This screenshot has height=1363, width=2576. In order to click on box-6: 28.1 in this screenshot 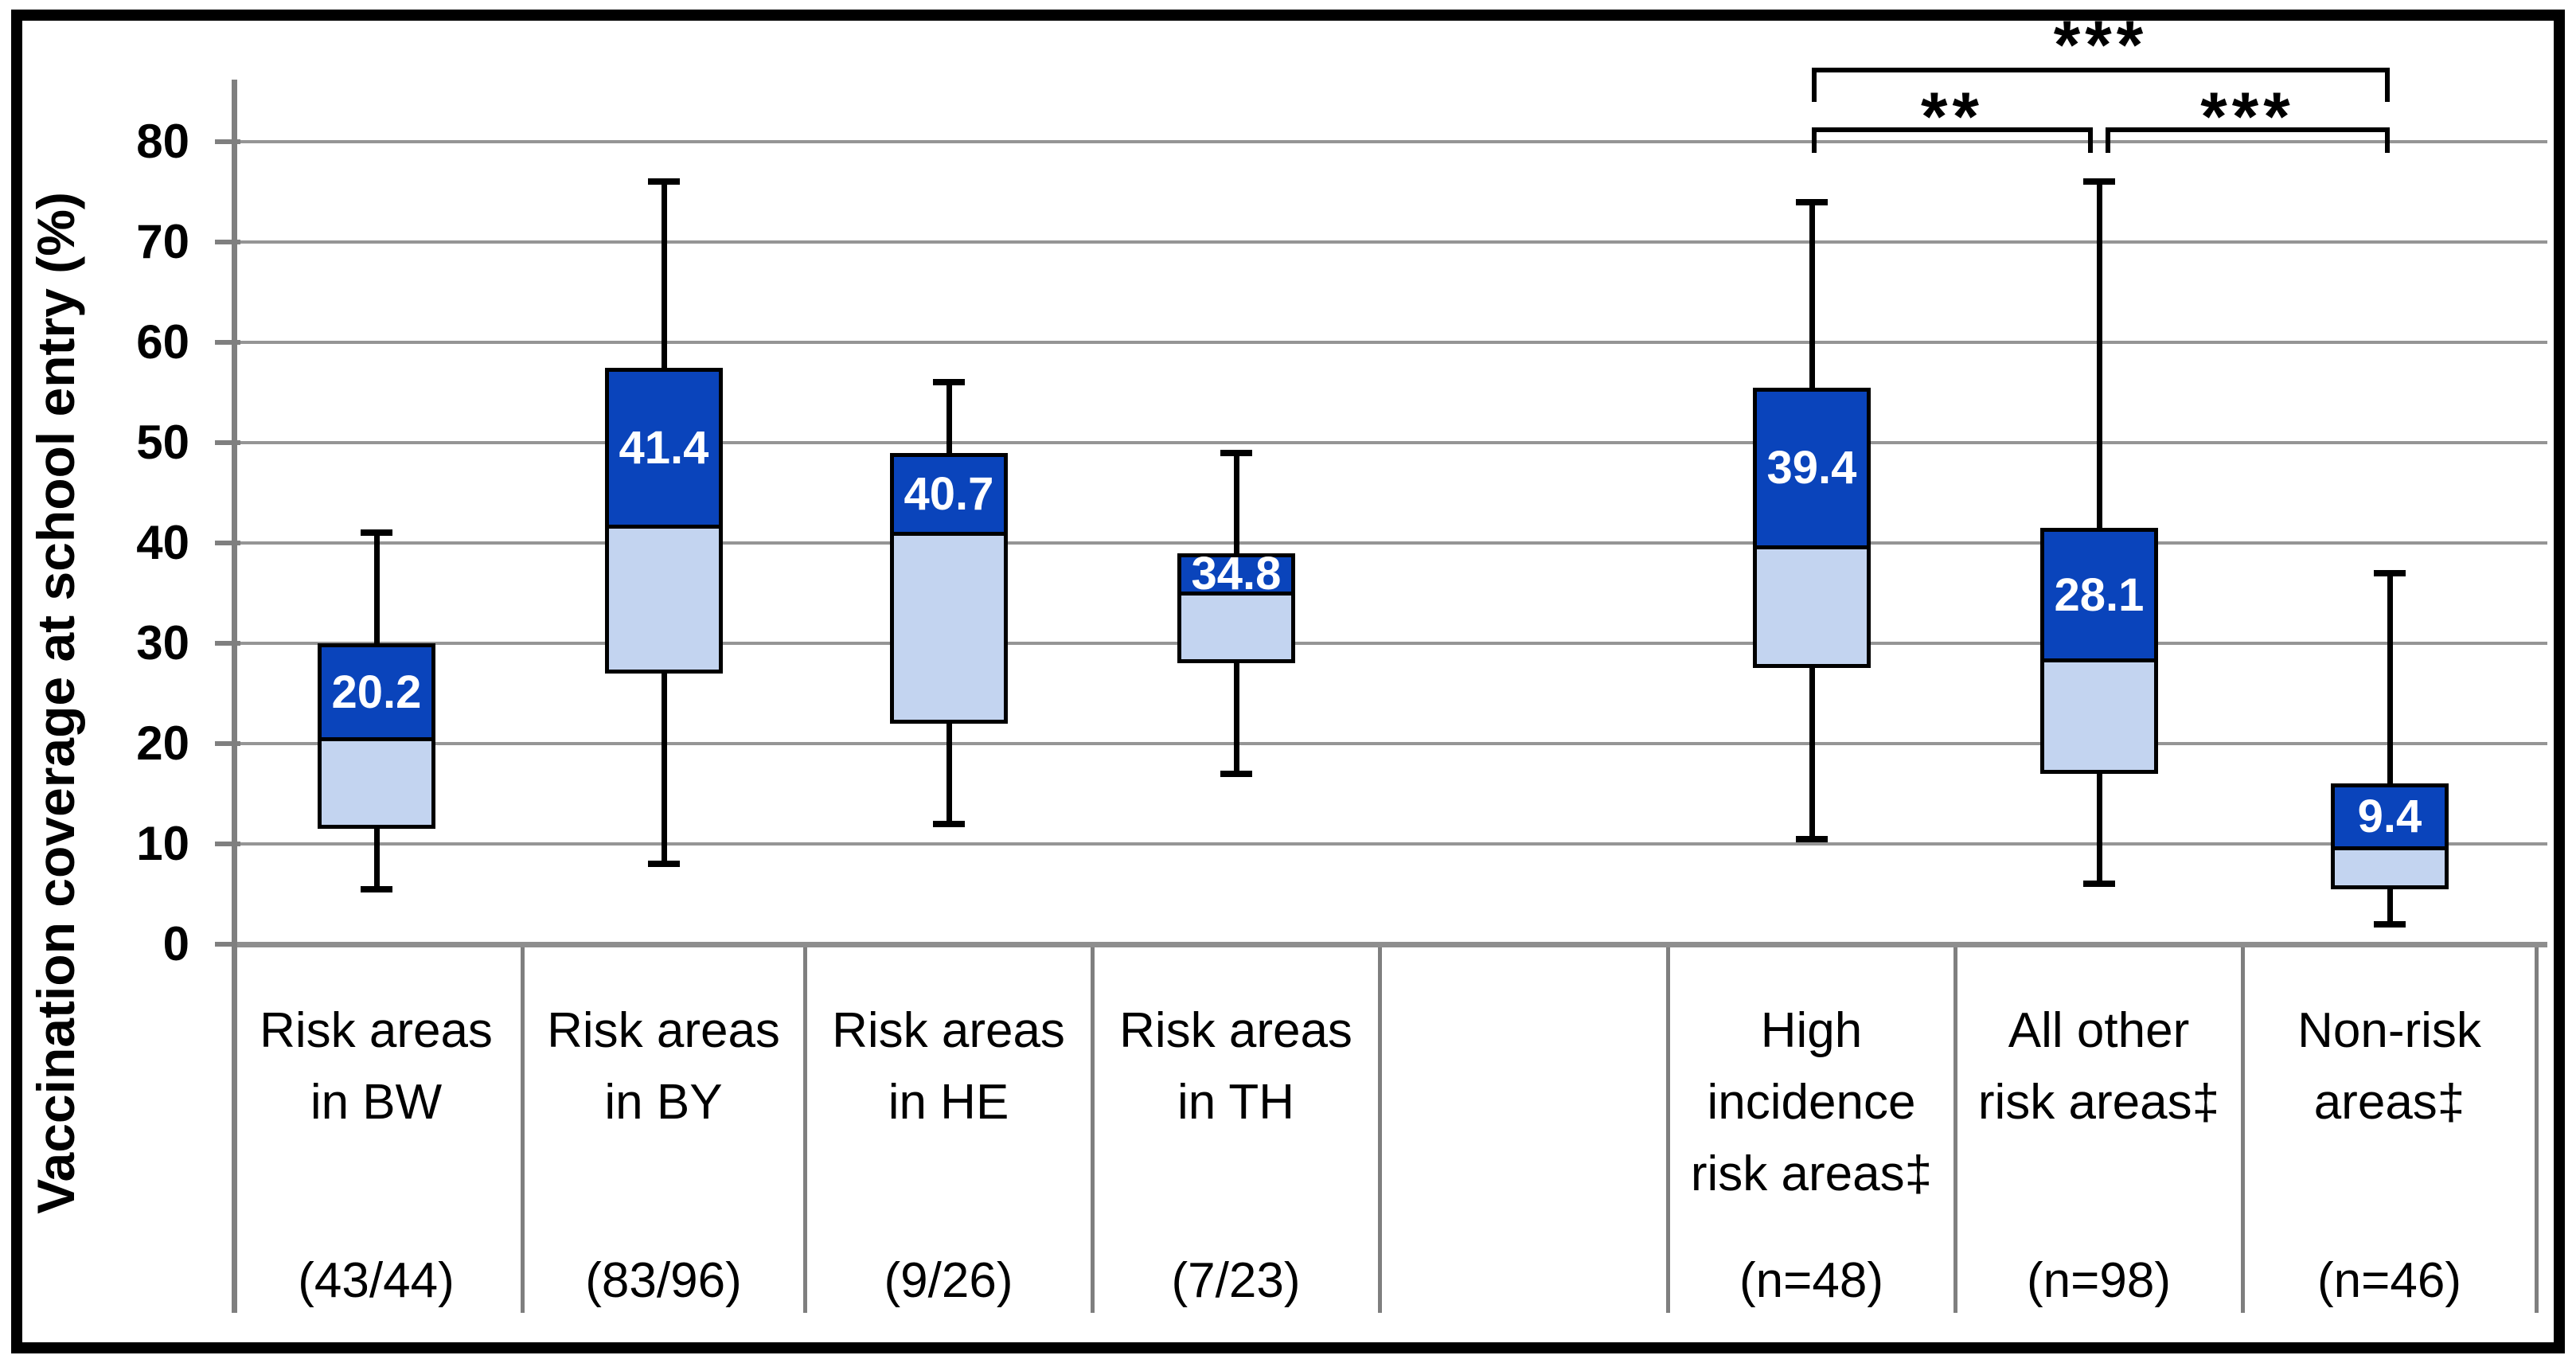, I will do `click(2099, 651)`.